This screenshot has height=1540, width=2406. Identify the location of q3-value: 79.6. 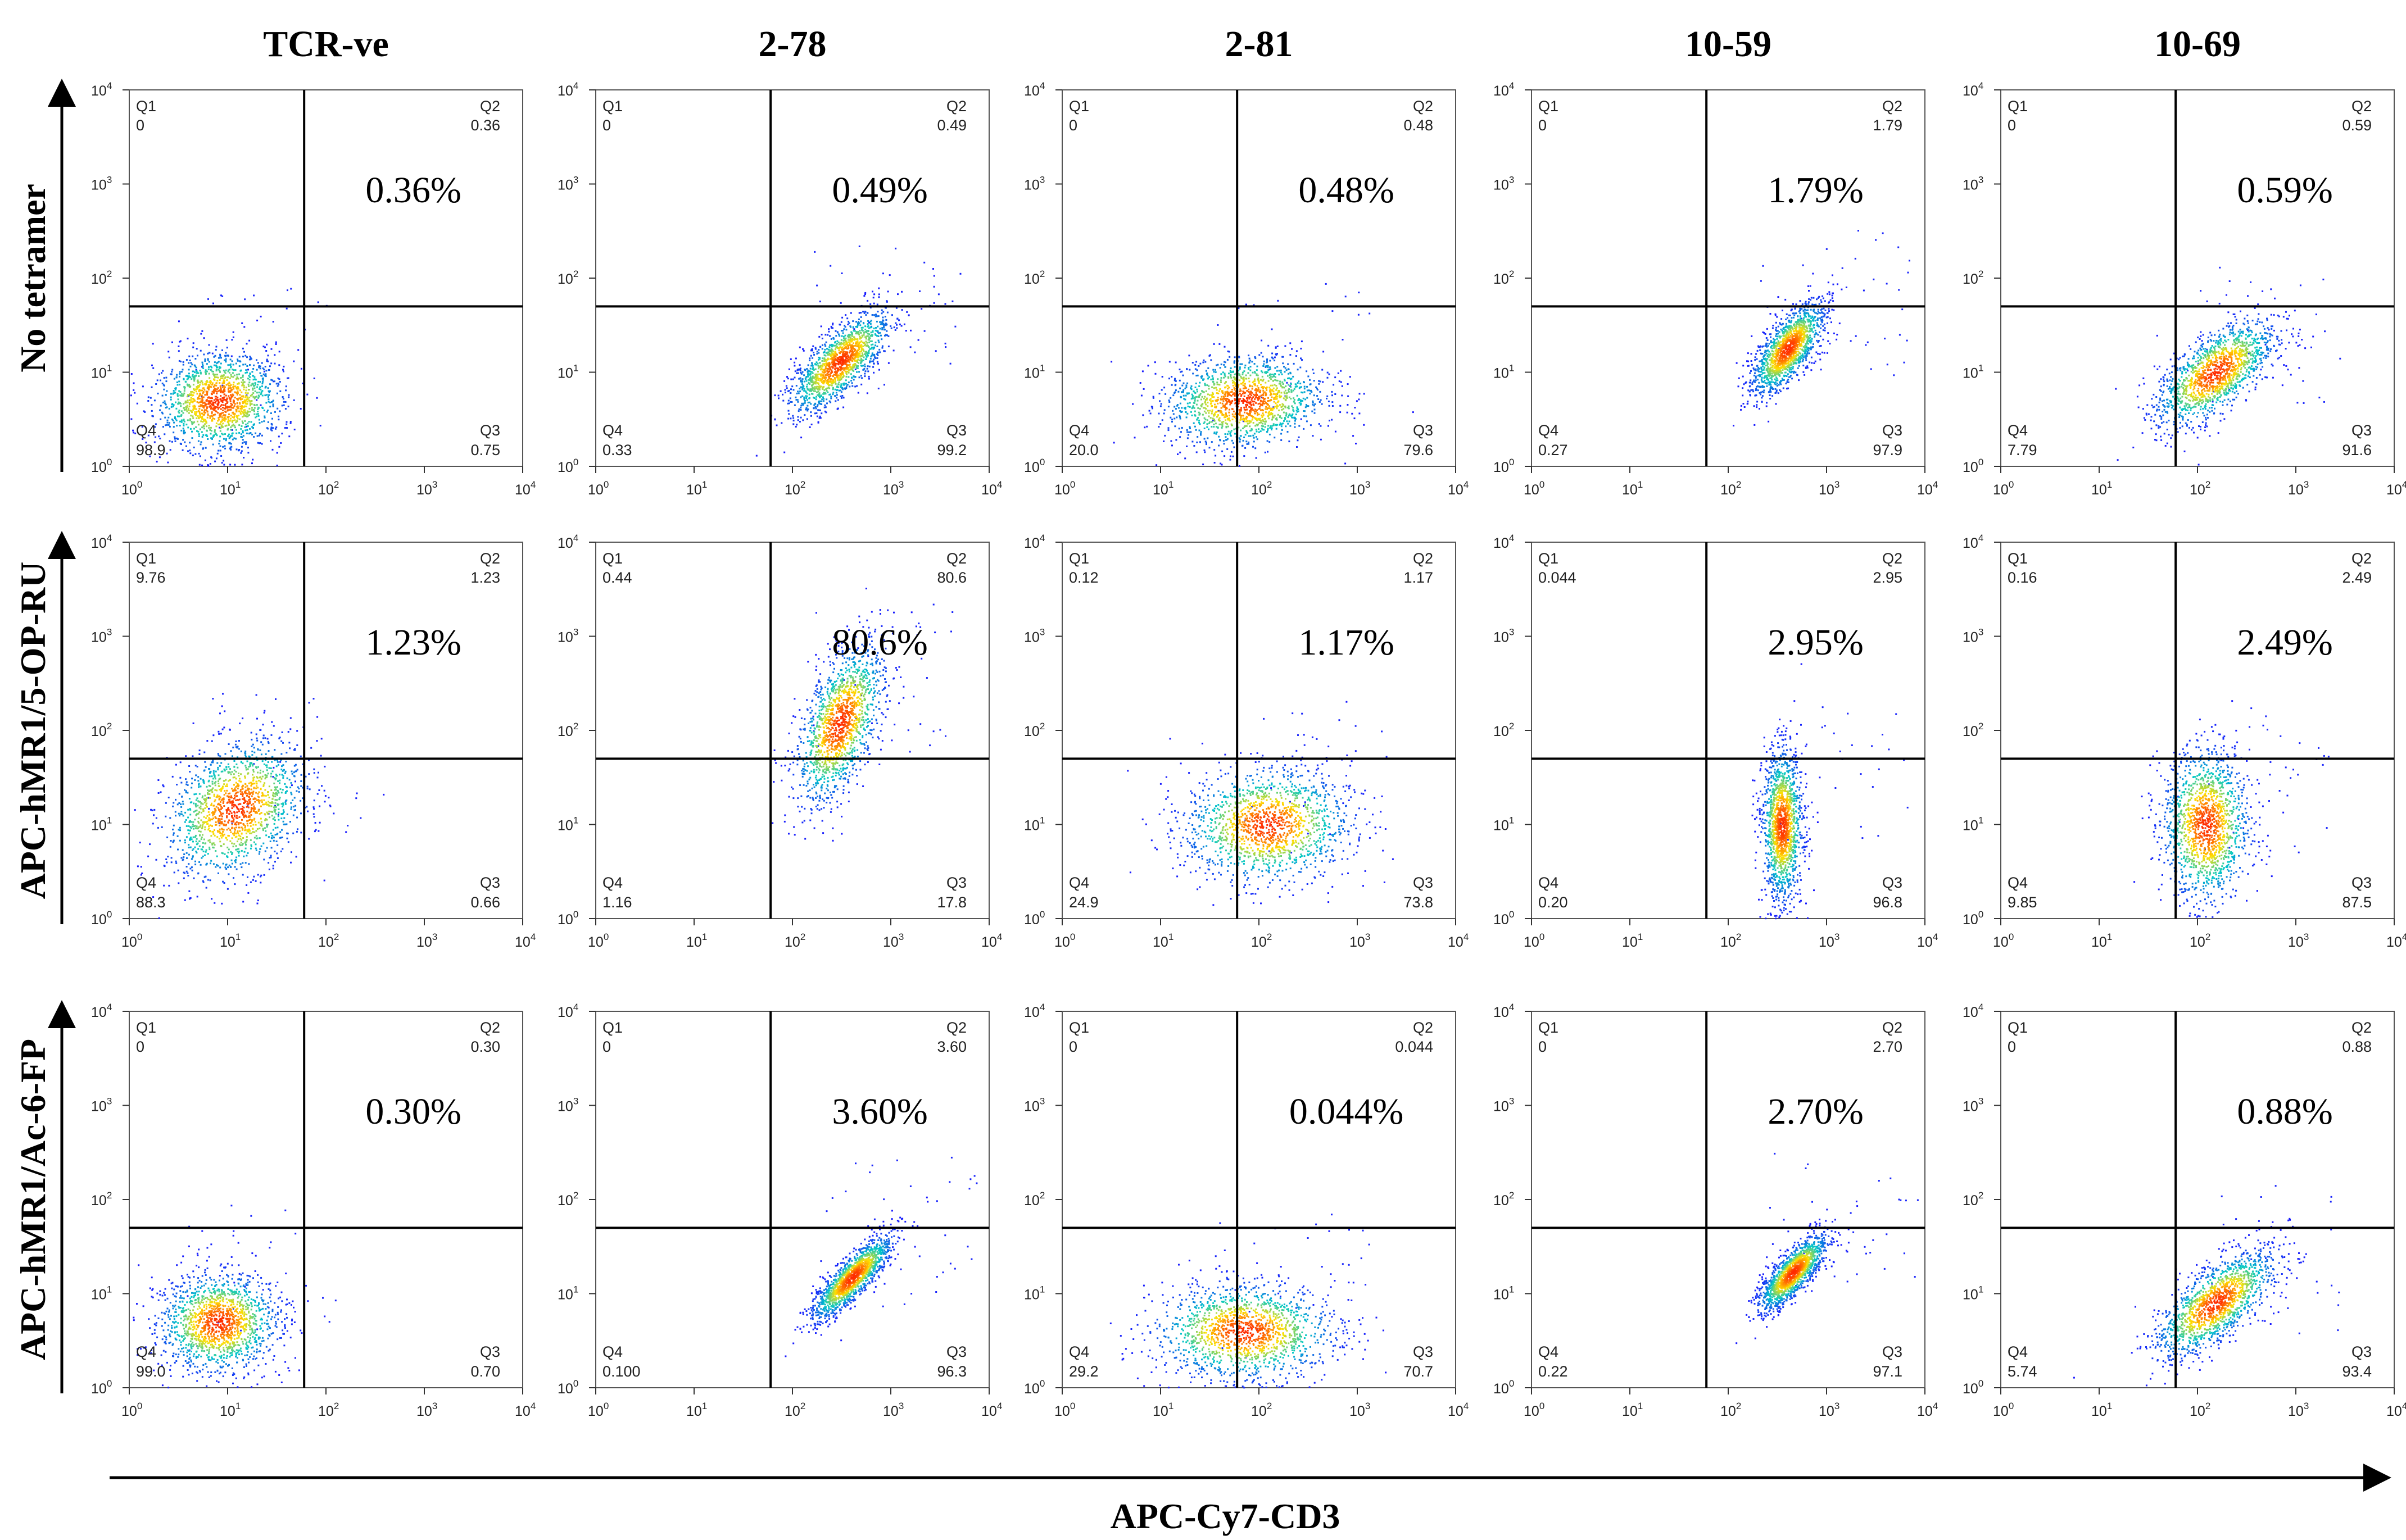
(1418, 450).